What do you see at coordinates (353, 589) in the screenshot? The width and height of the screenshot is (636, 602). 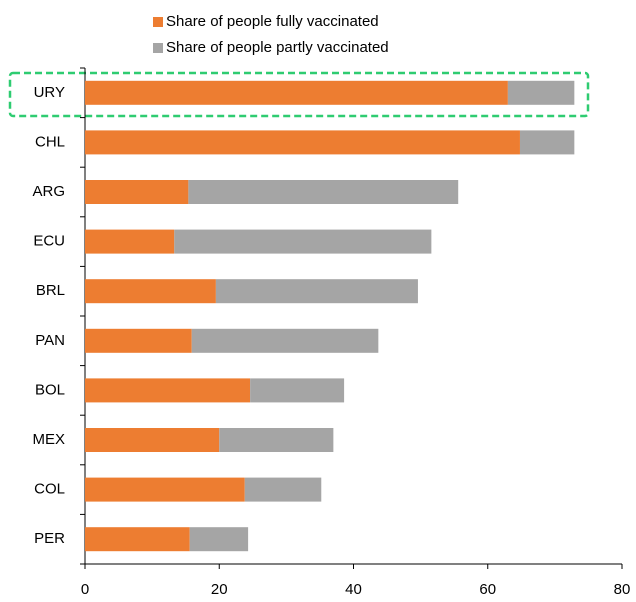 I see `x-tick-label: 40` at bounding box center [353, 589].